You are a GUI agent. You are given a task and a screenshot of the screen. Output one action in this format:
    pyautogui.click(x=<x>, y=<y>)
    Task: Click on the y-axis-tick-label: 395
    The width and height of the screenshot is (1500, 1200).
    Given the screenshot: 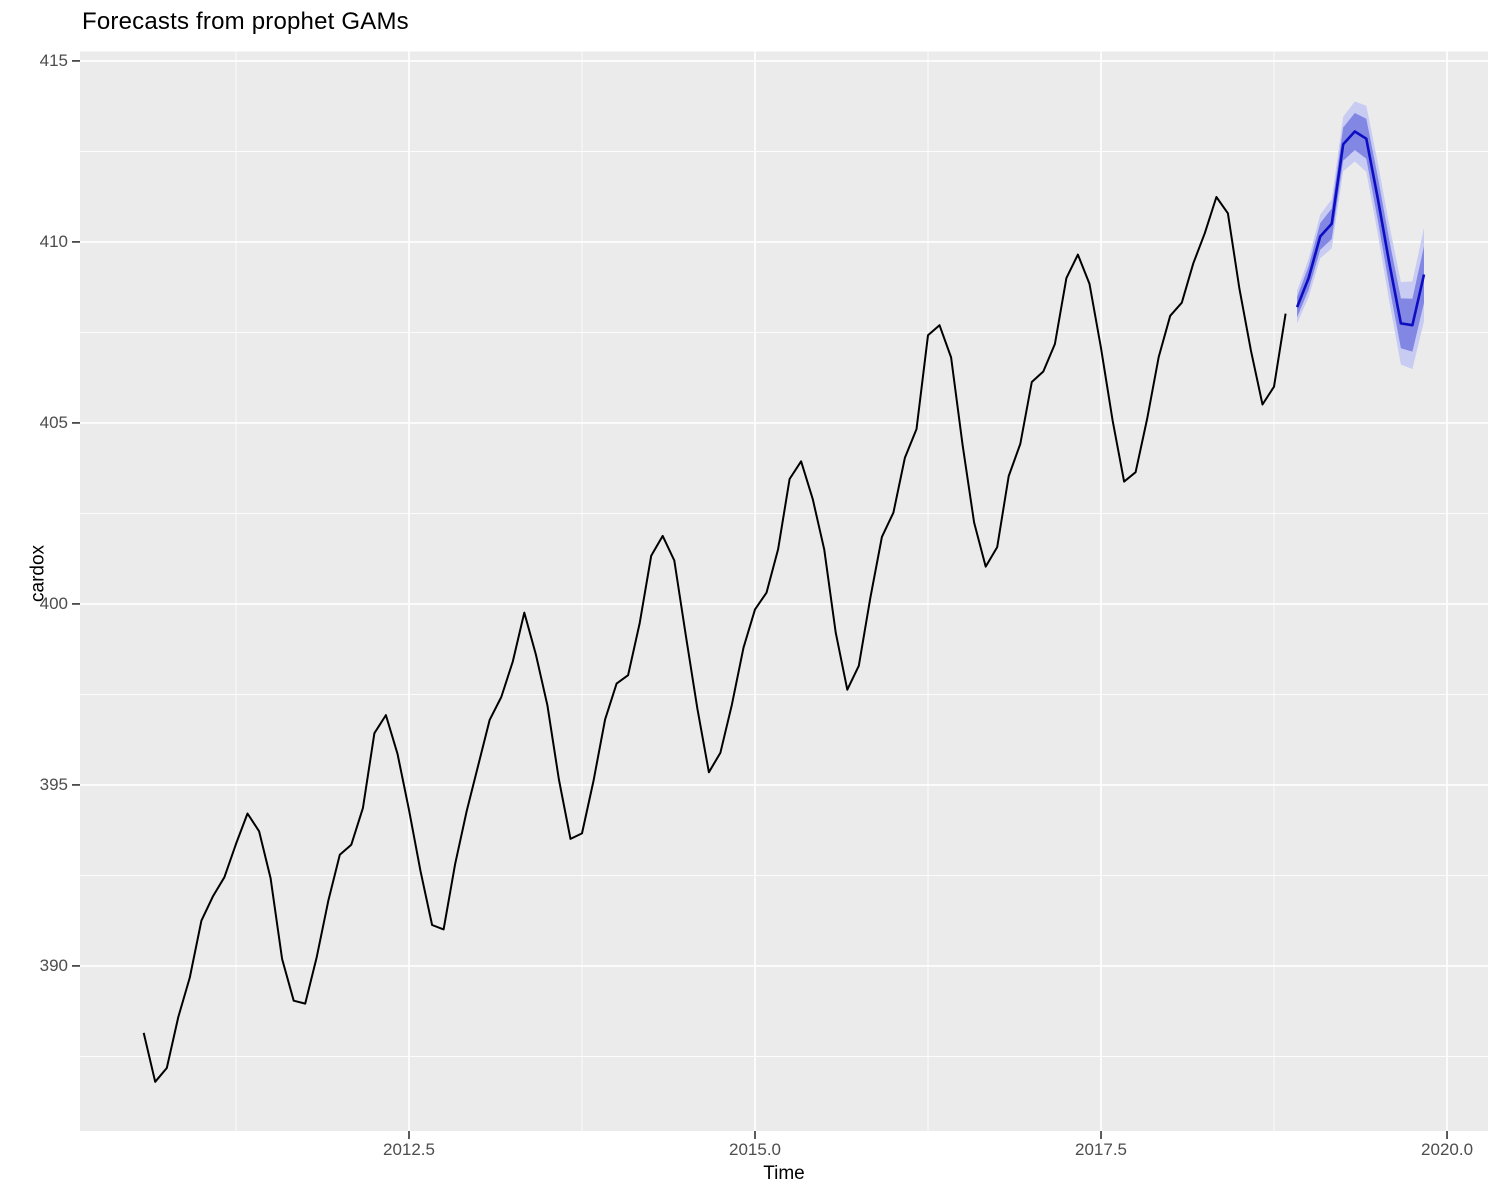 What is the action you would take?
    pyautogui.click(x=53, y=784)
    